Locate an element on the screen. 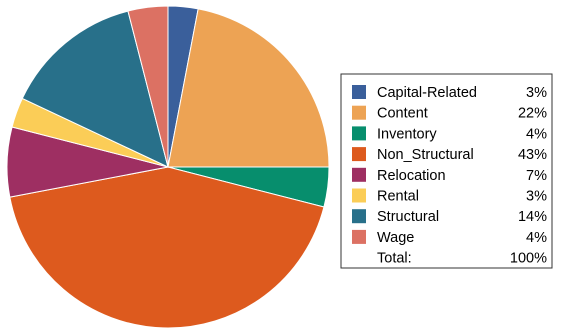 The image size is (561, 329). legend-swatch-wage is located at coordinates (359, 236).